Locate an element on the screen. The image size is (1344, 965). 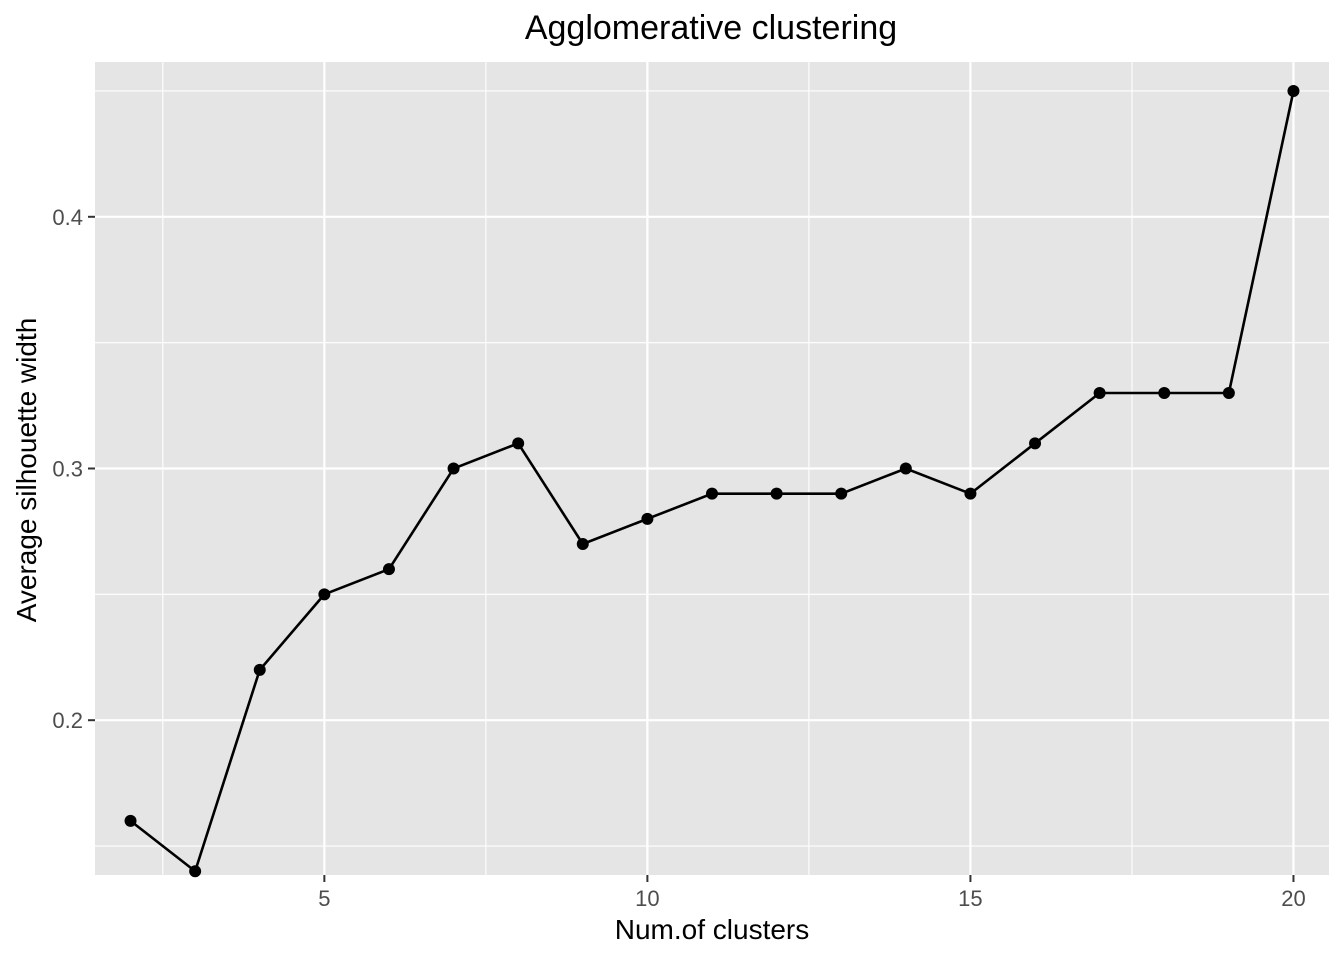
x-tick-label: 15 is located at coordinates (970, 898).